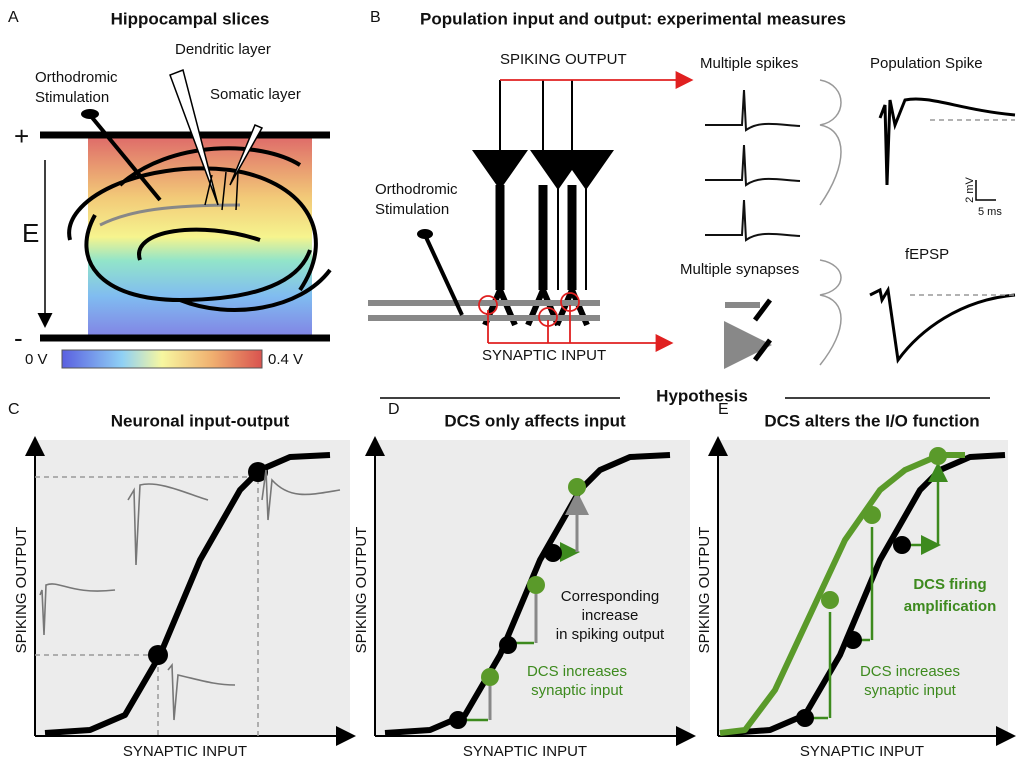 The image size is (1019, 763). Describe the element at coordinates (30, 233) in the screenshot. I see `field-label: E` at that location.